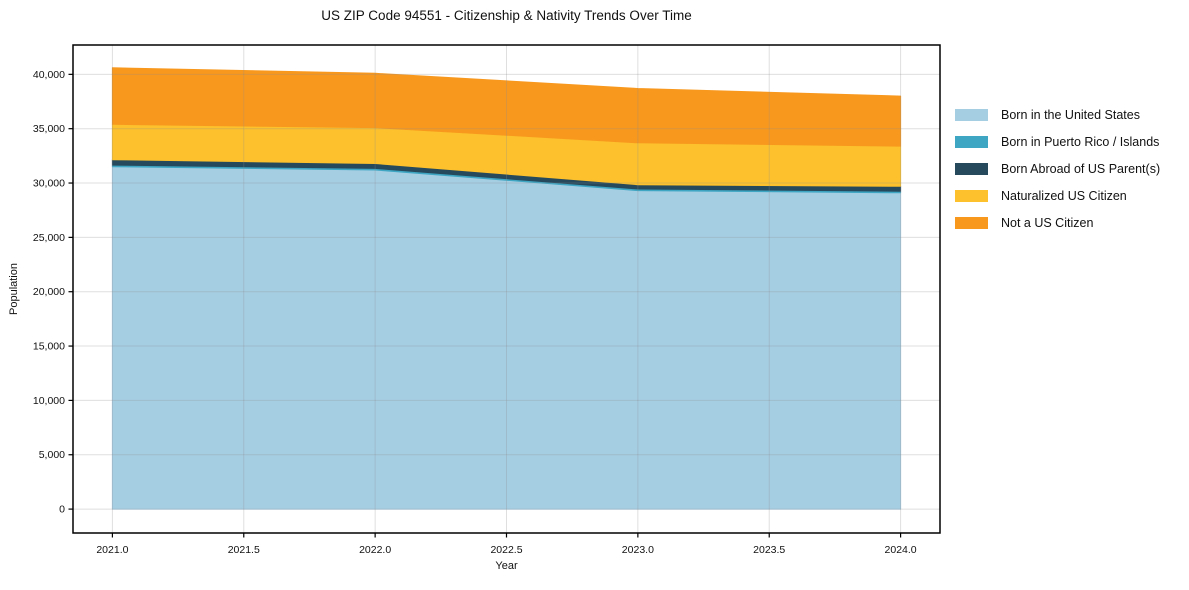 Image resolution: width=1189 pixels, height=590 pixels. I want to click on y-tick-label: 15,000, so click(49, 347).